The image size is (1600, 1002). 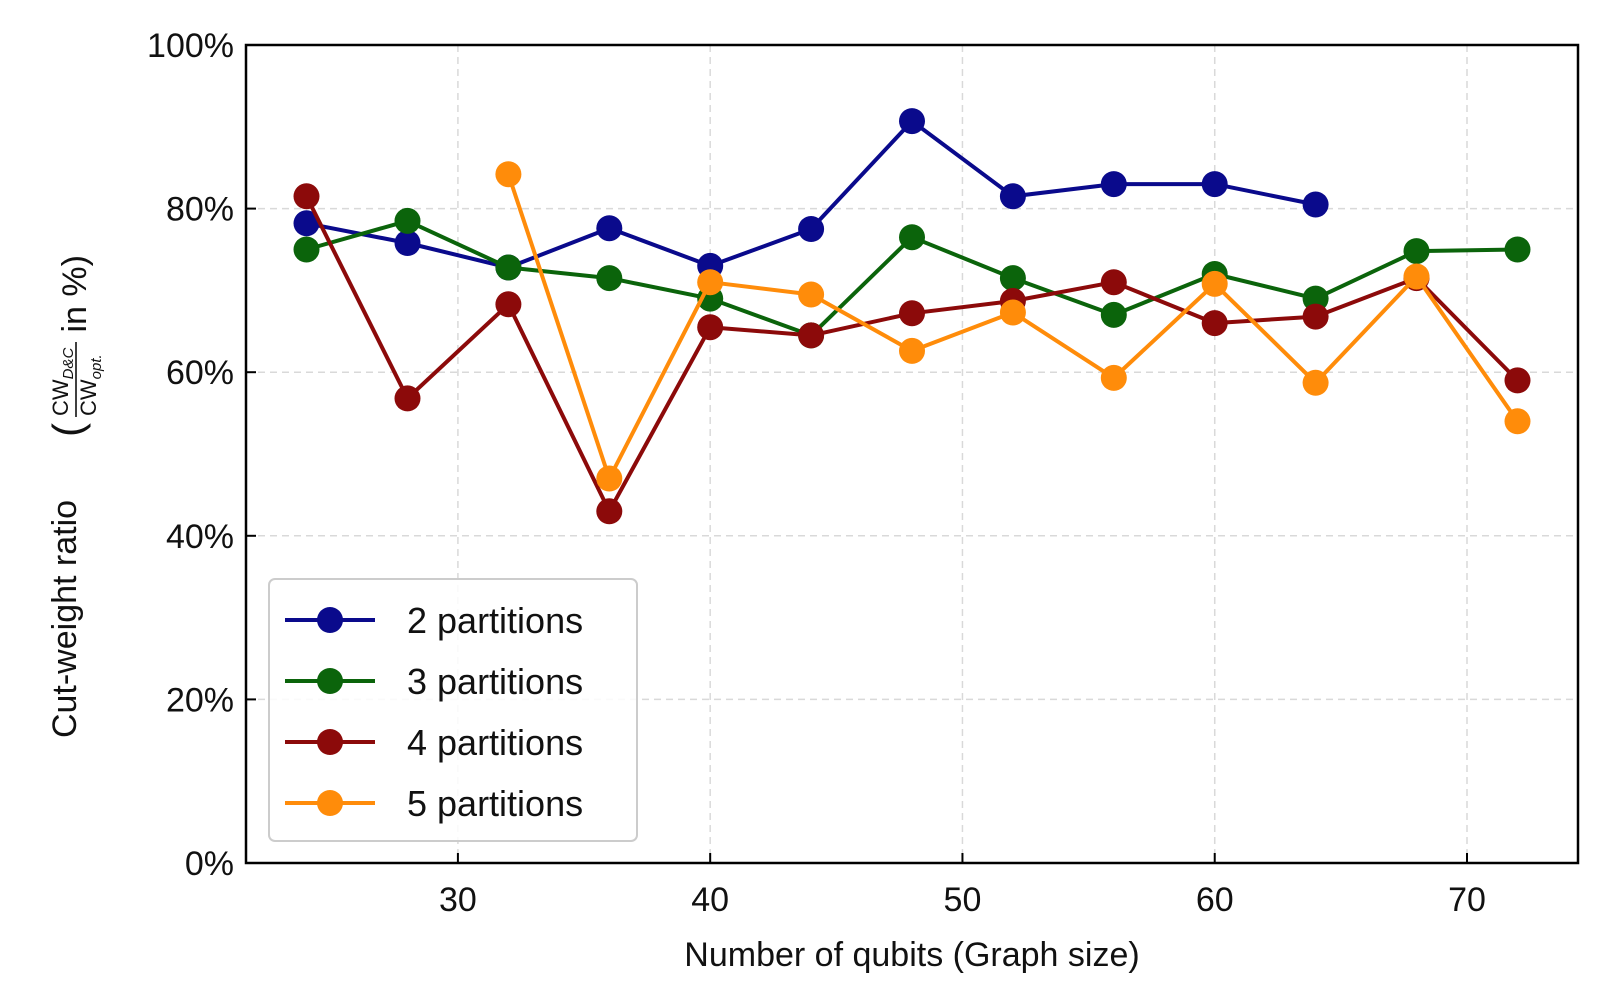 I want to click on legend-item: 4 partitions, so click(x=434, y=742).